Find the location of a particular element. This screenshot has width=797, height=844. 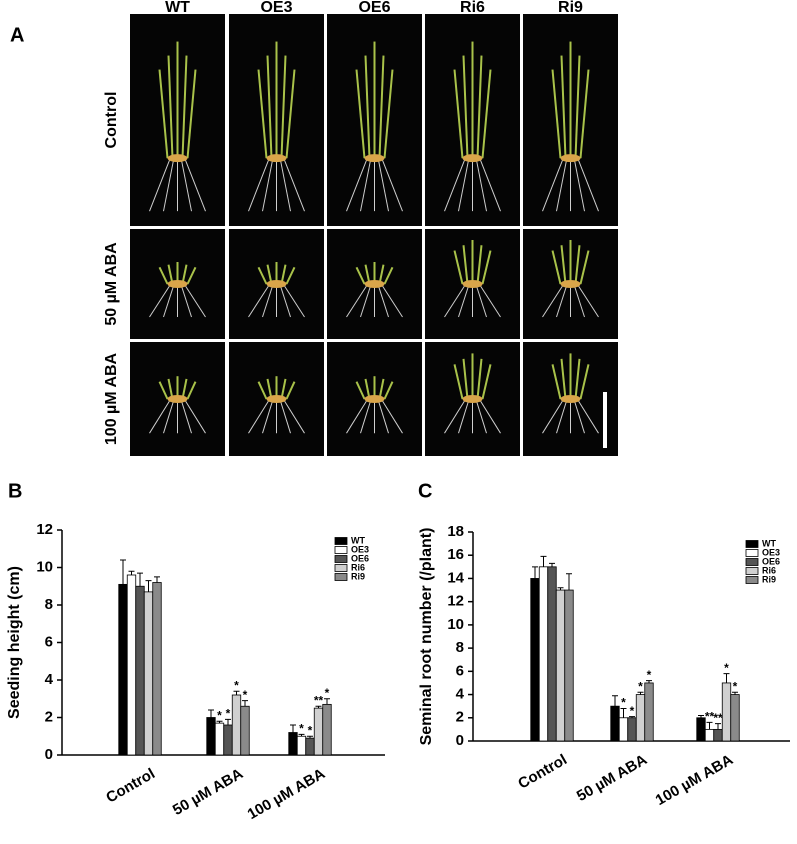

y-tick-label: 4 is located at coordinates (49, 679).